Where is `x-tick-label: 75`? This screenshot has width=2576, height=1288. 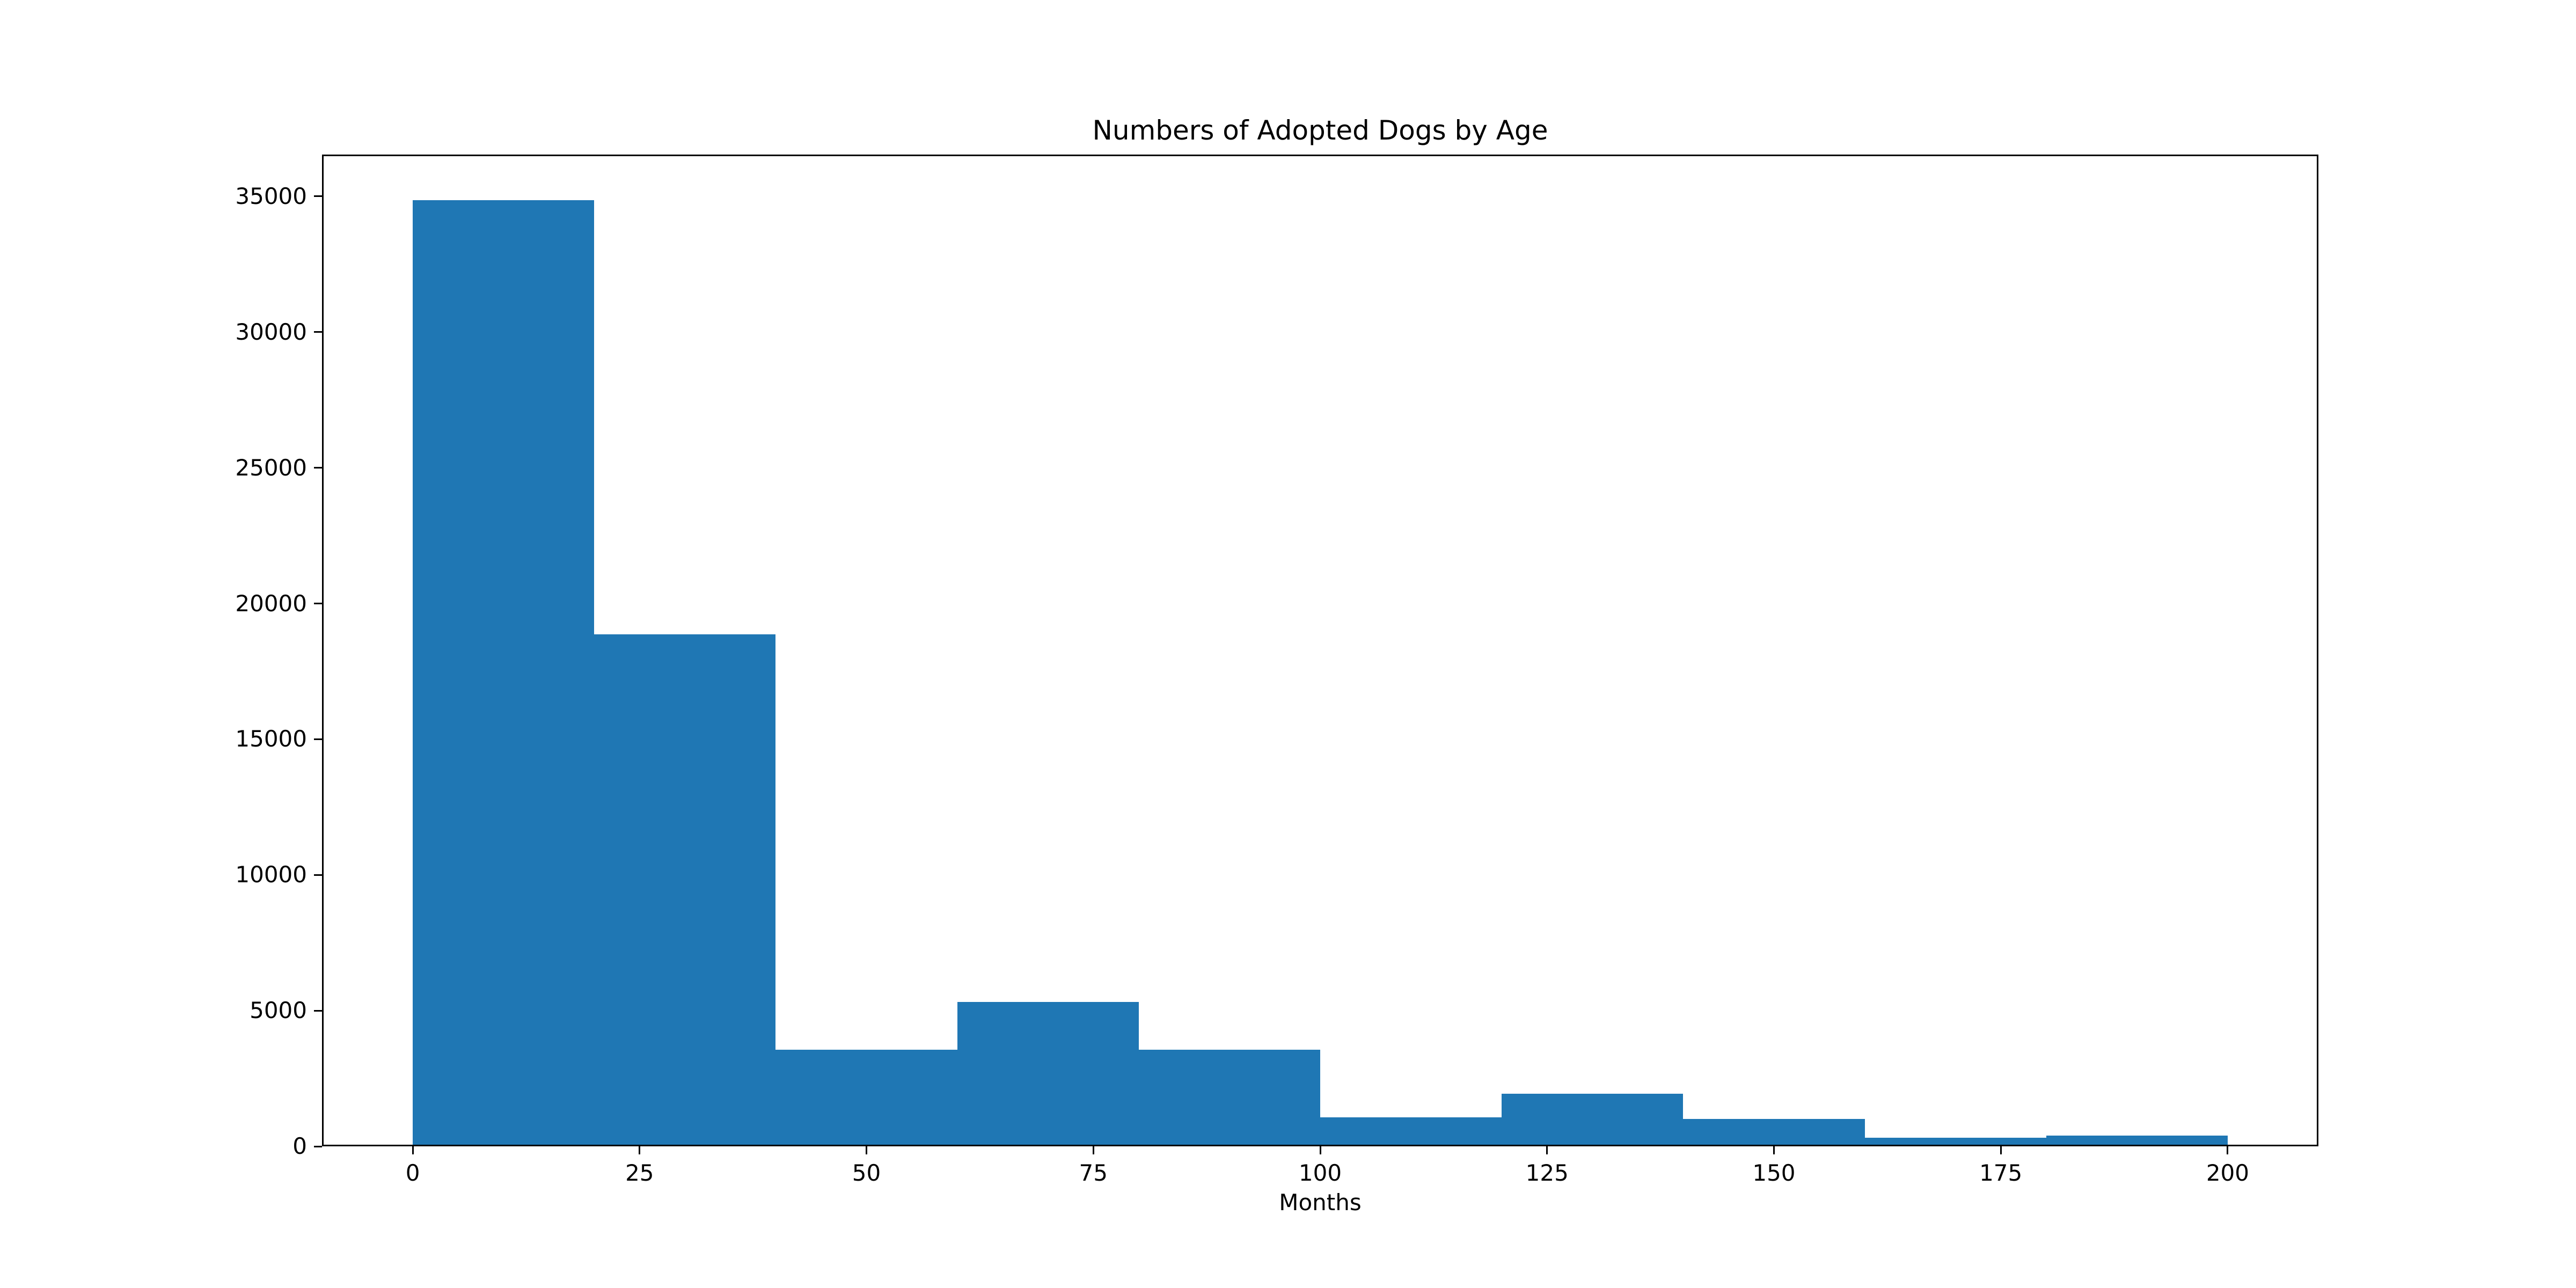
x-tick-label: 75 is located at coordinates (1093, 1173).